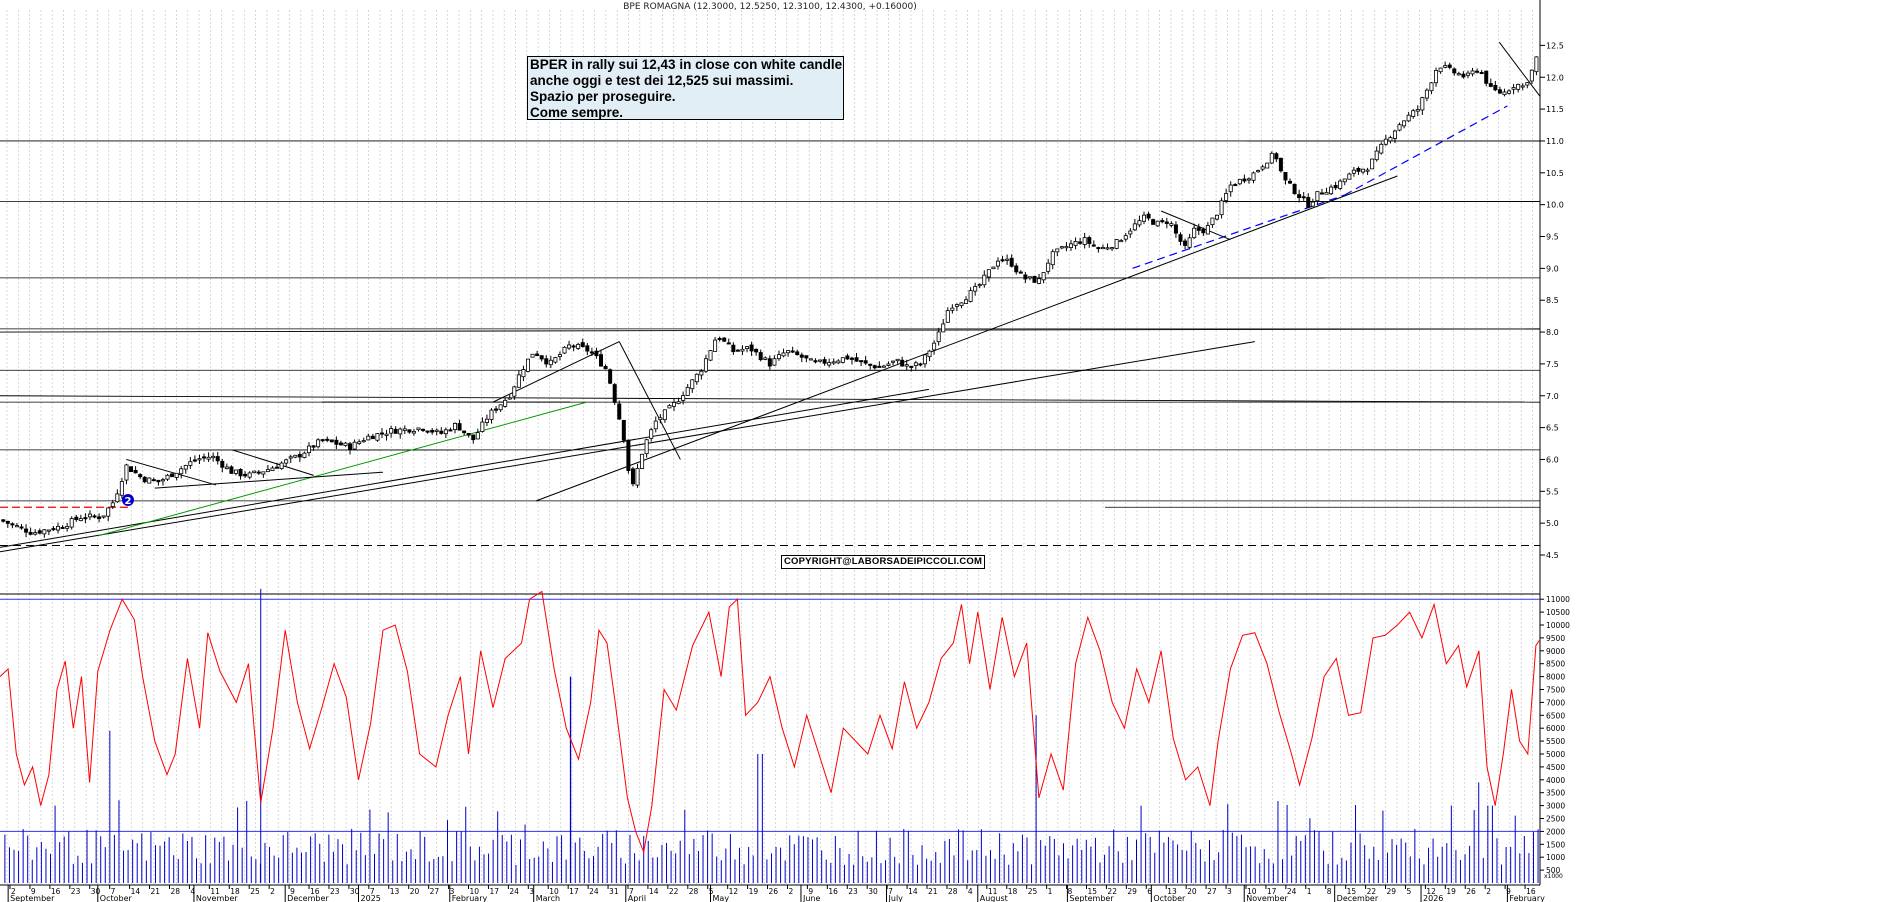  I want to click on volume-tick-label: 2500, so click(1555, 819).